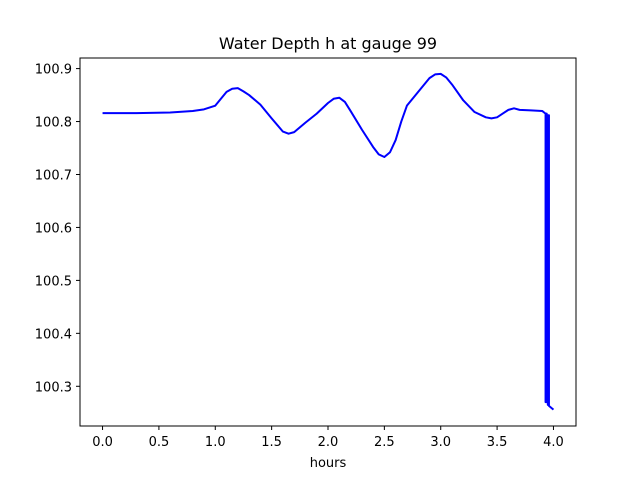  What do you see at coordinates (102, 442) in the screenshot?
I see `x-tick-label: 0.0` at bounding box center [102, 442].